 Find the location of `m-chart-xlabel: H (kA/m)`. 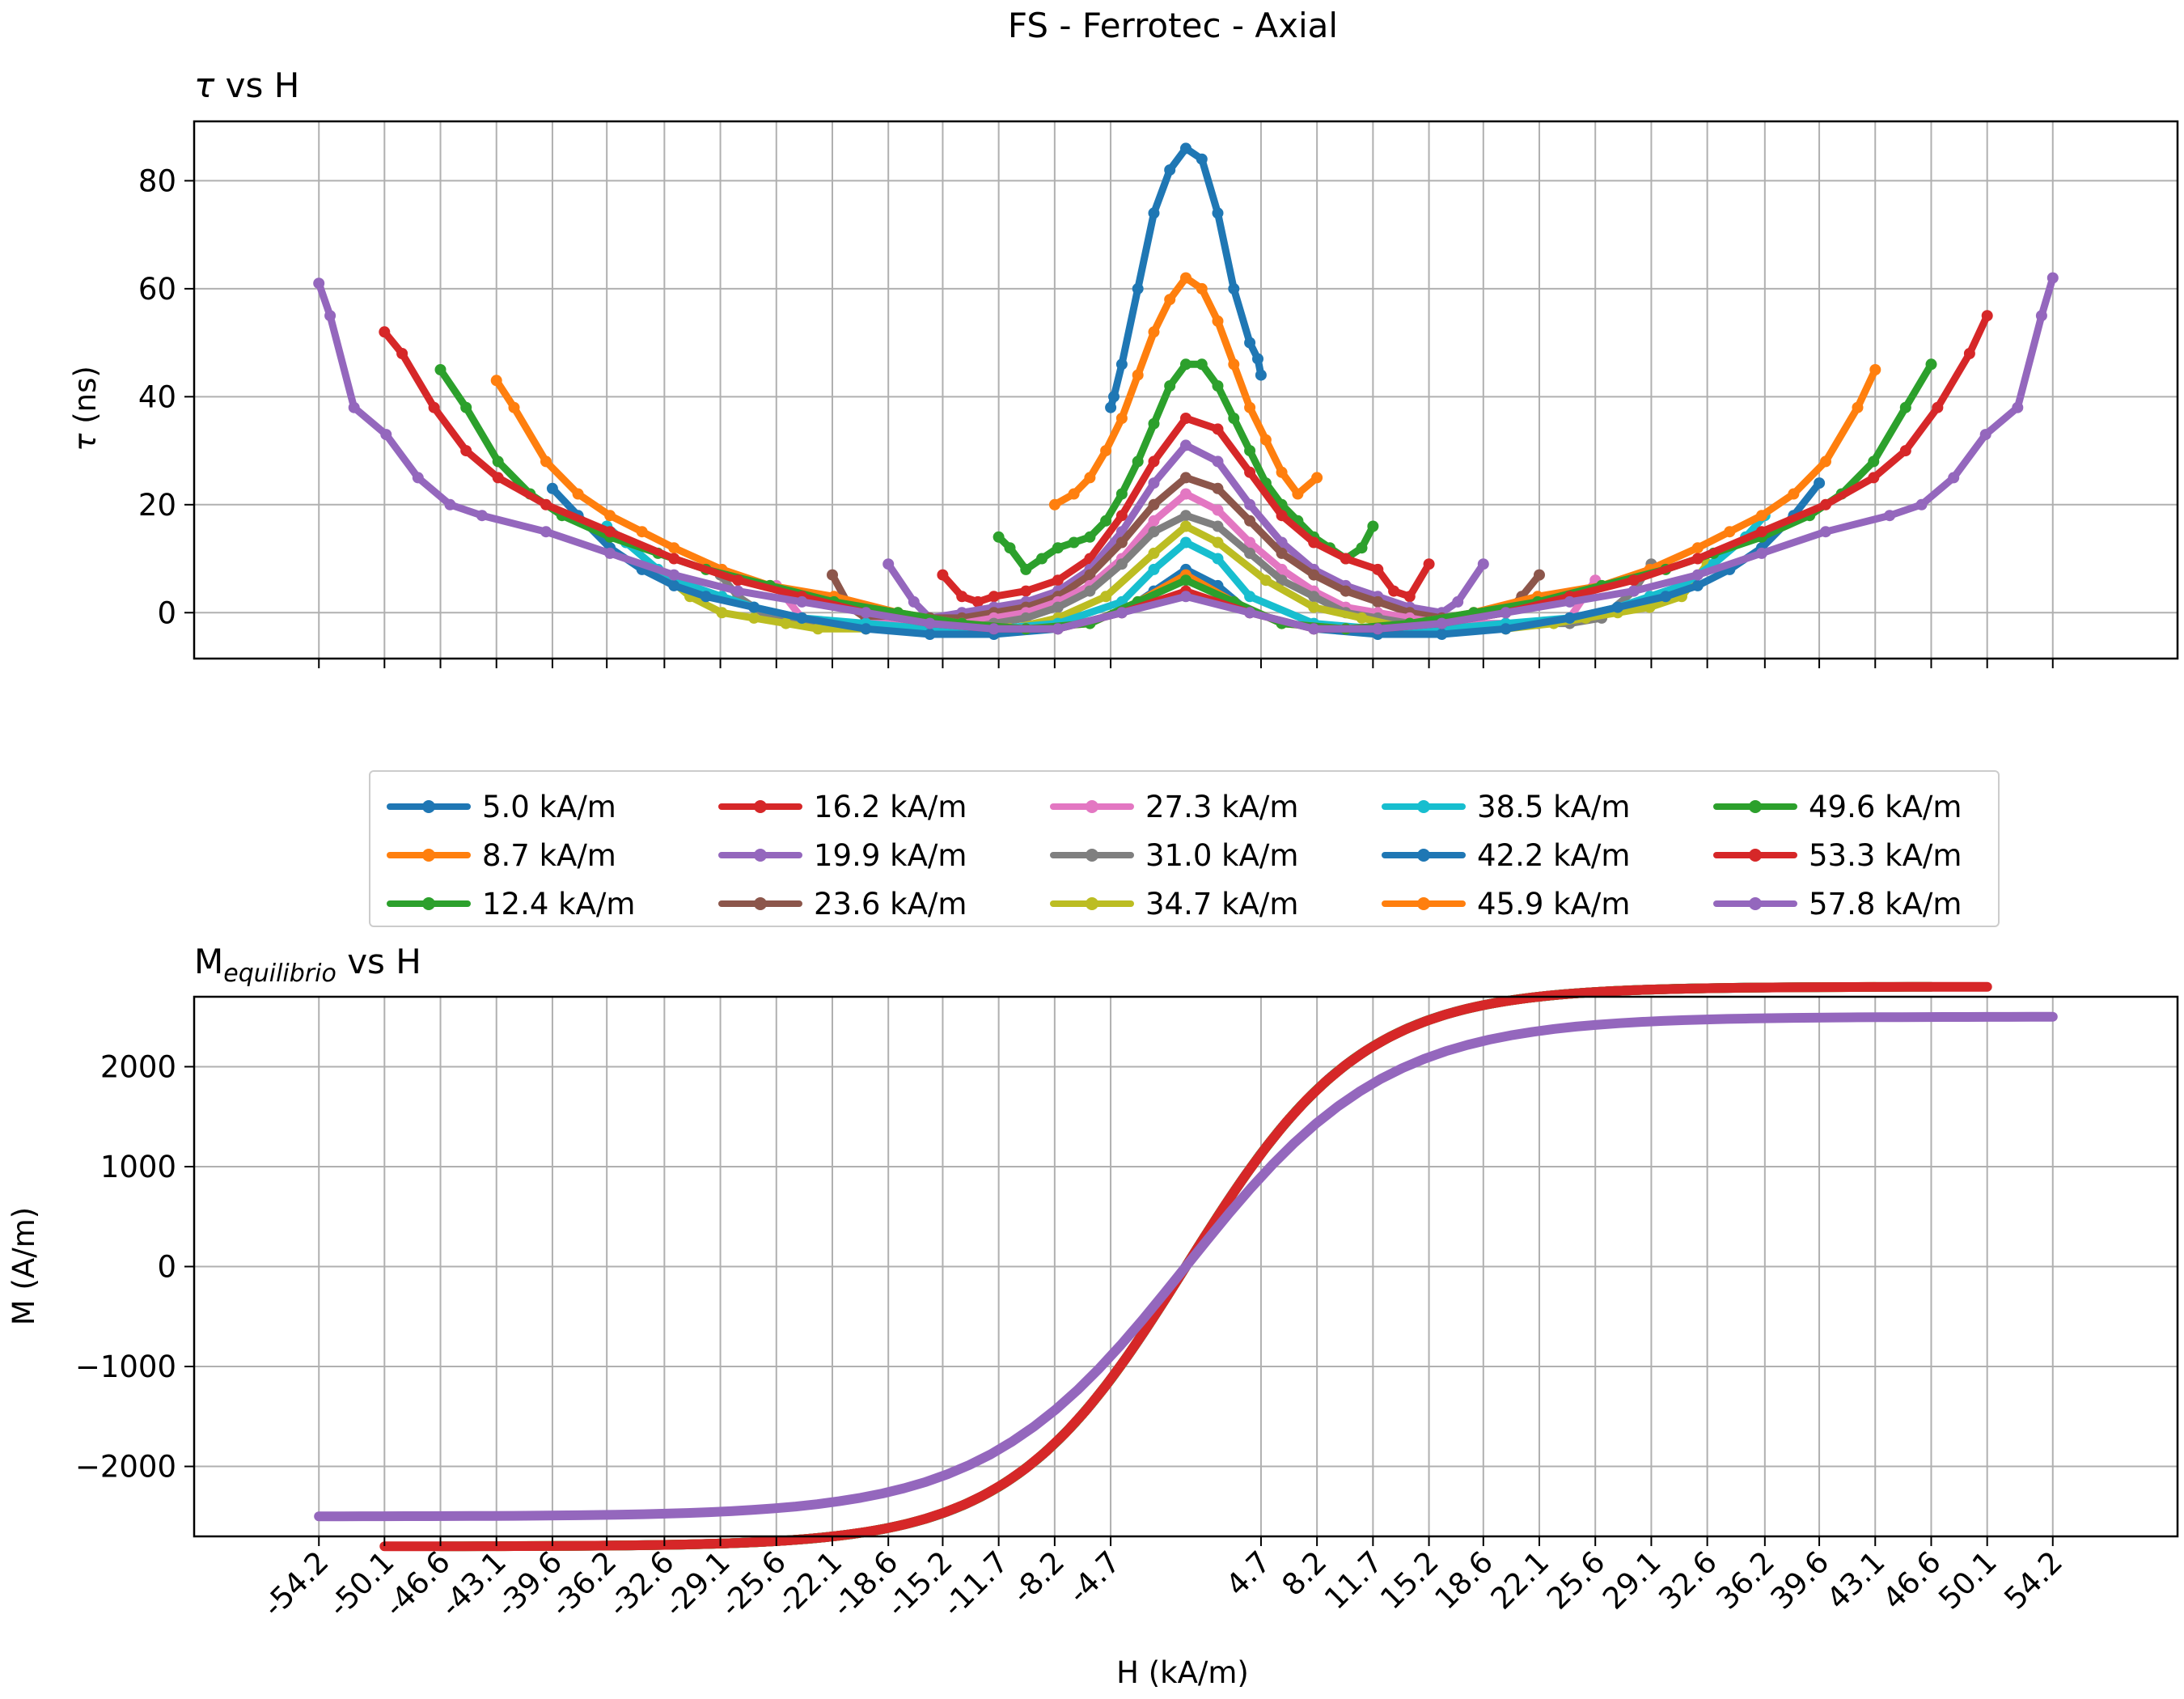

m-chart-xlabel: H (kA/m) is located at coordinates (1182, 1672).